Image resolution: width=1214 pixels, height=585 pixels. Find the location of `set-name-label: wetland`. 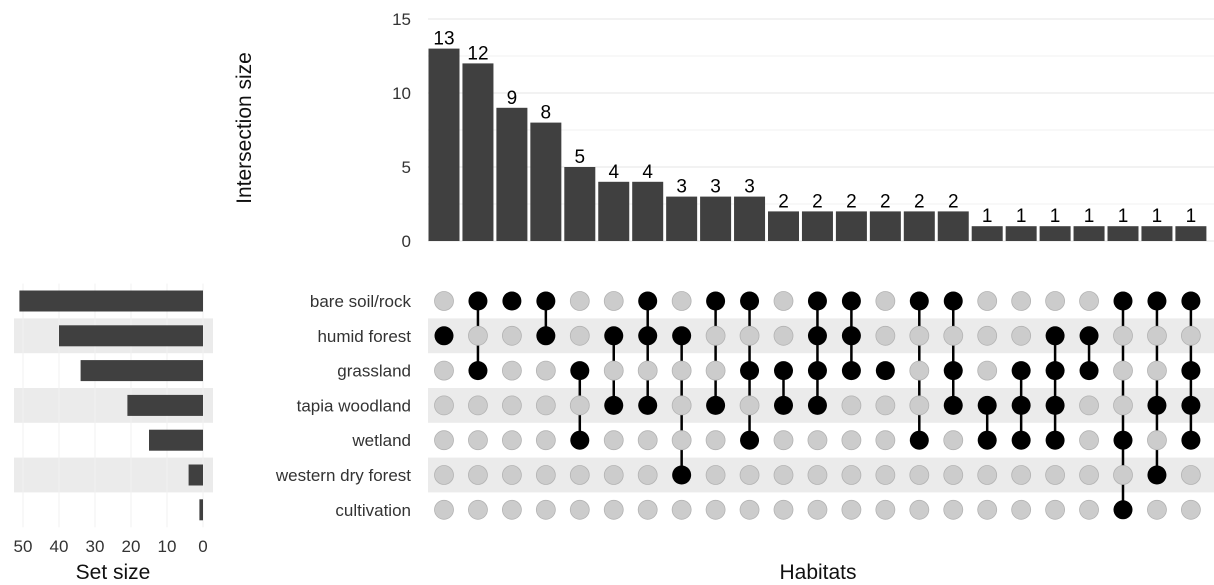

set-name-label: wetland is located at coordinates (381, 440).